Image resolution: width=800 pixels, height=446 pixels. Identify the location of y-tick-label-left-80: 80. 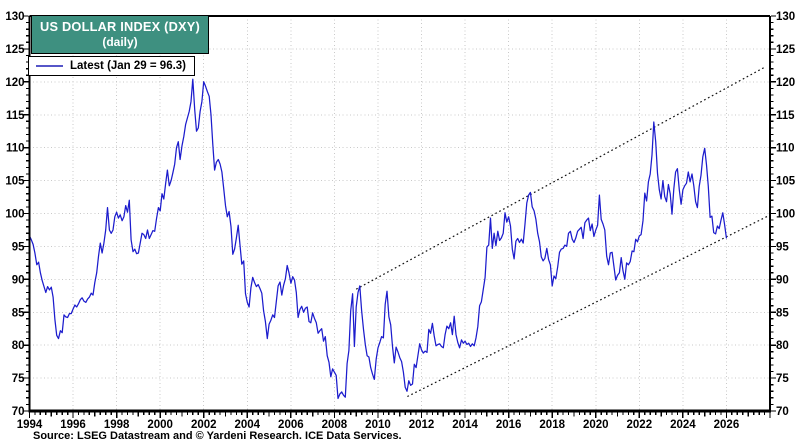
(18, 346).